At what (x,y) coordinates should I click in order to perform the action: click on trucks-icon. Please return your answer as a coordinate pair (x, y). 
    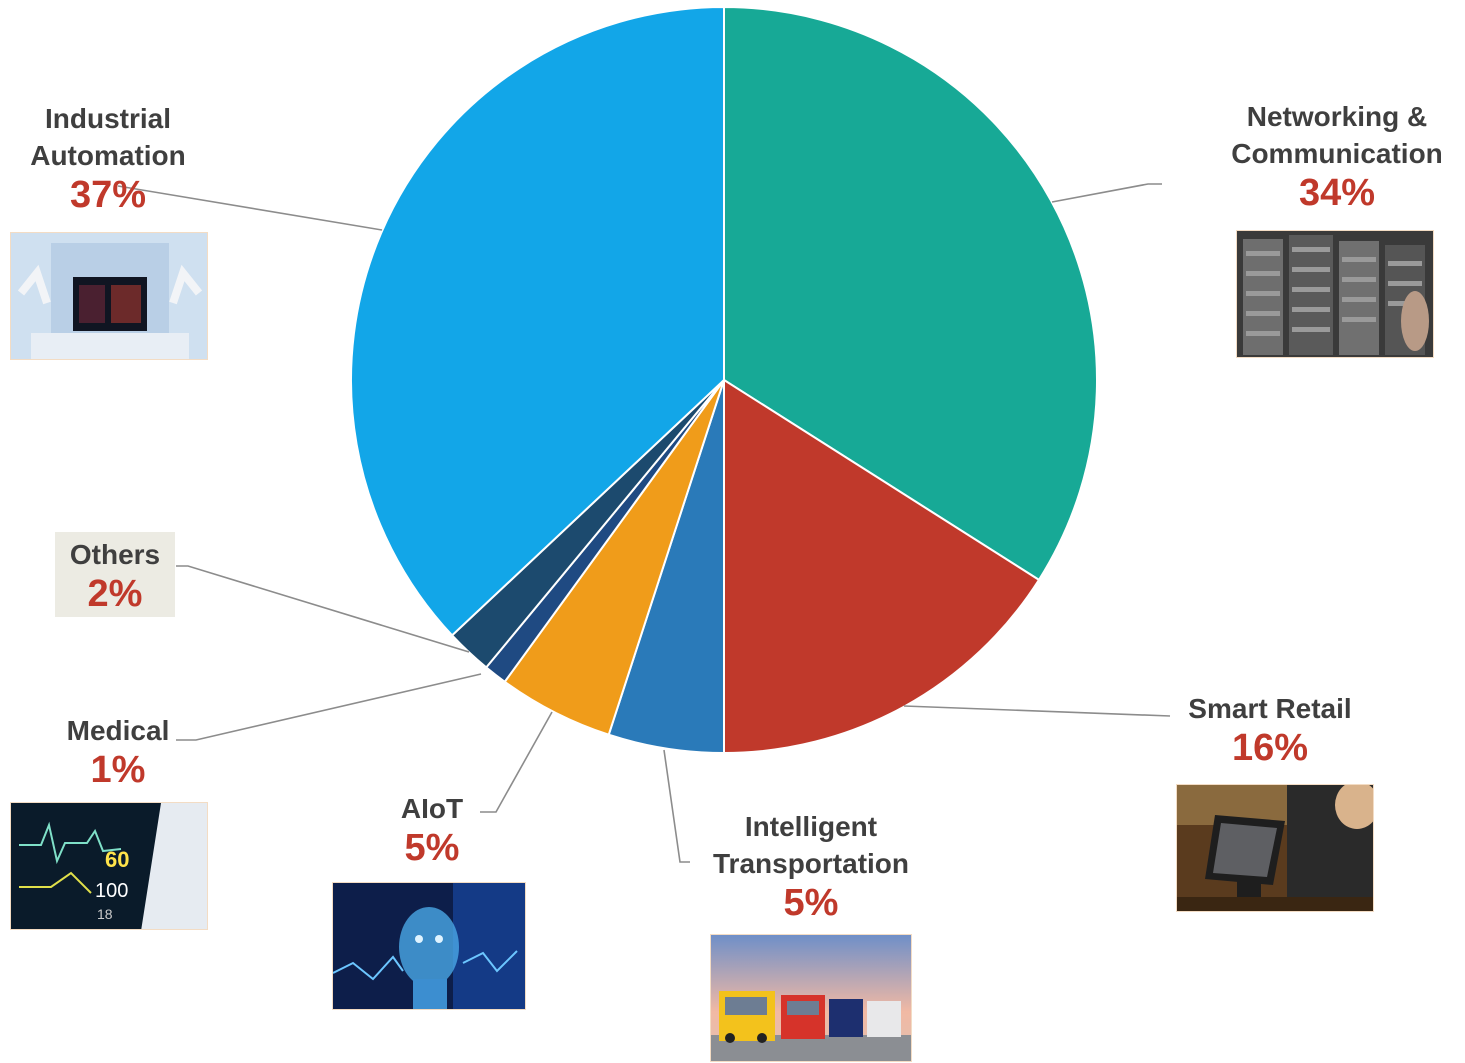
    Looking at the image, I should click on (811, 998).